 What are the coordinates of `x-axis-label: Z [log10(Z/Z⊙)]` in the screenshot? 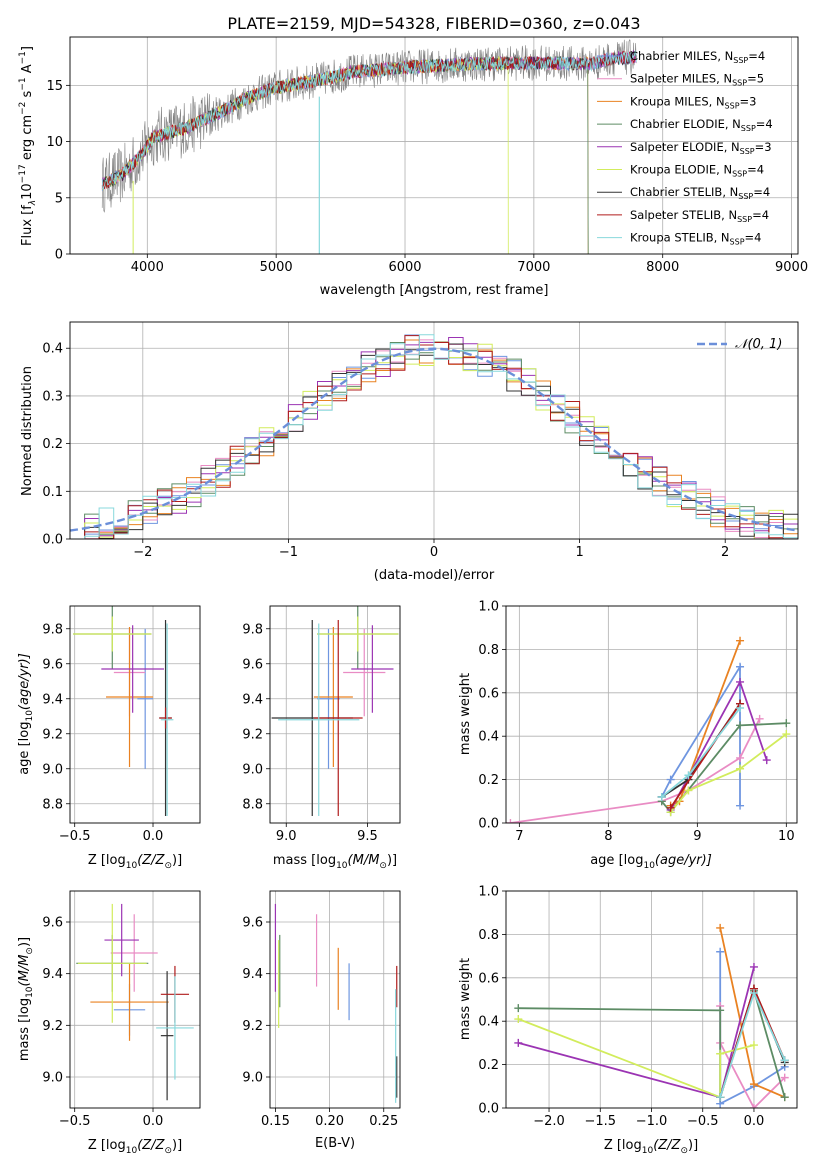 It's located at (651, 1147).